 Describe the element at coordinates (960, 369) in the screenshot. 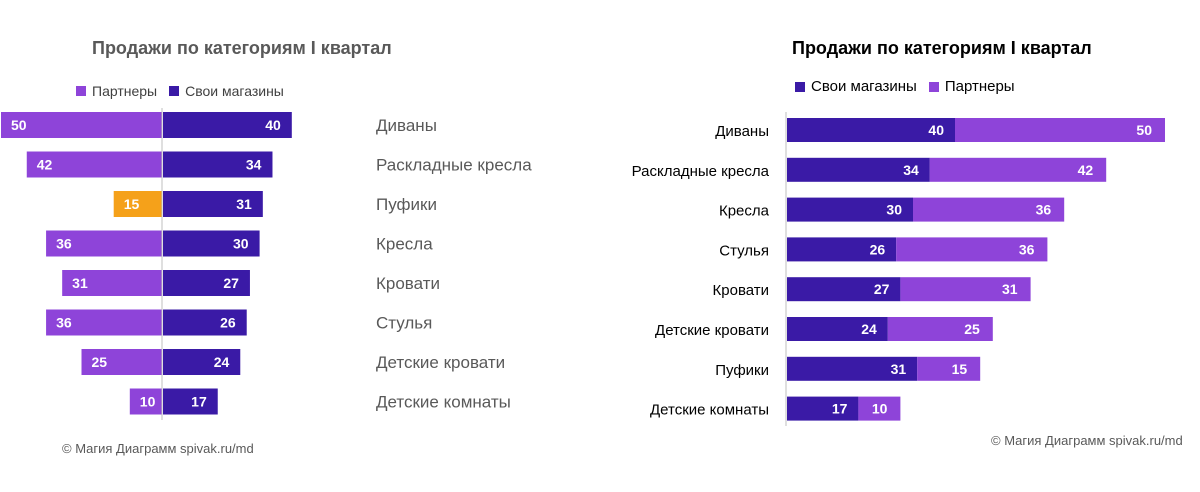

I see `right-bar-partners-label: 15` at that location.